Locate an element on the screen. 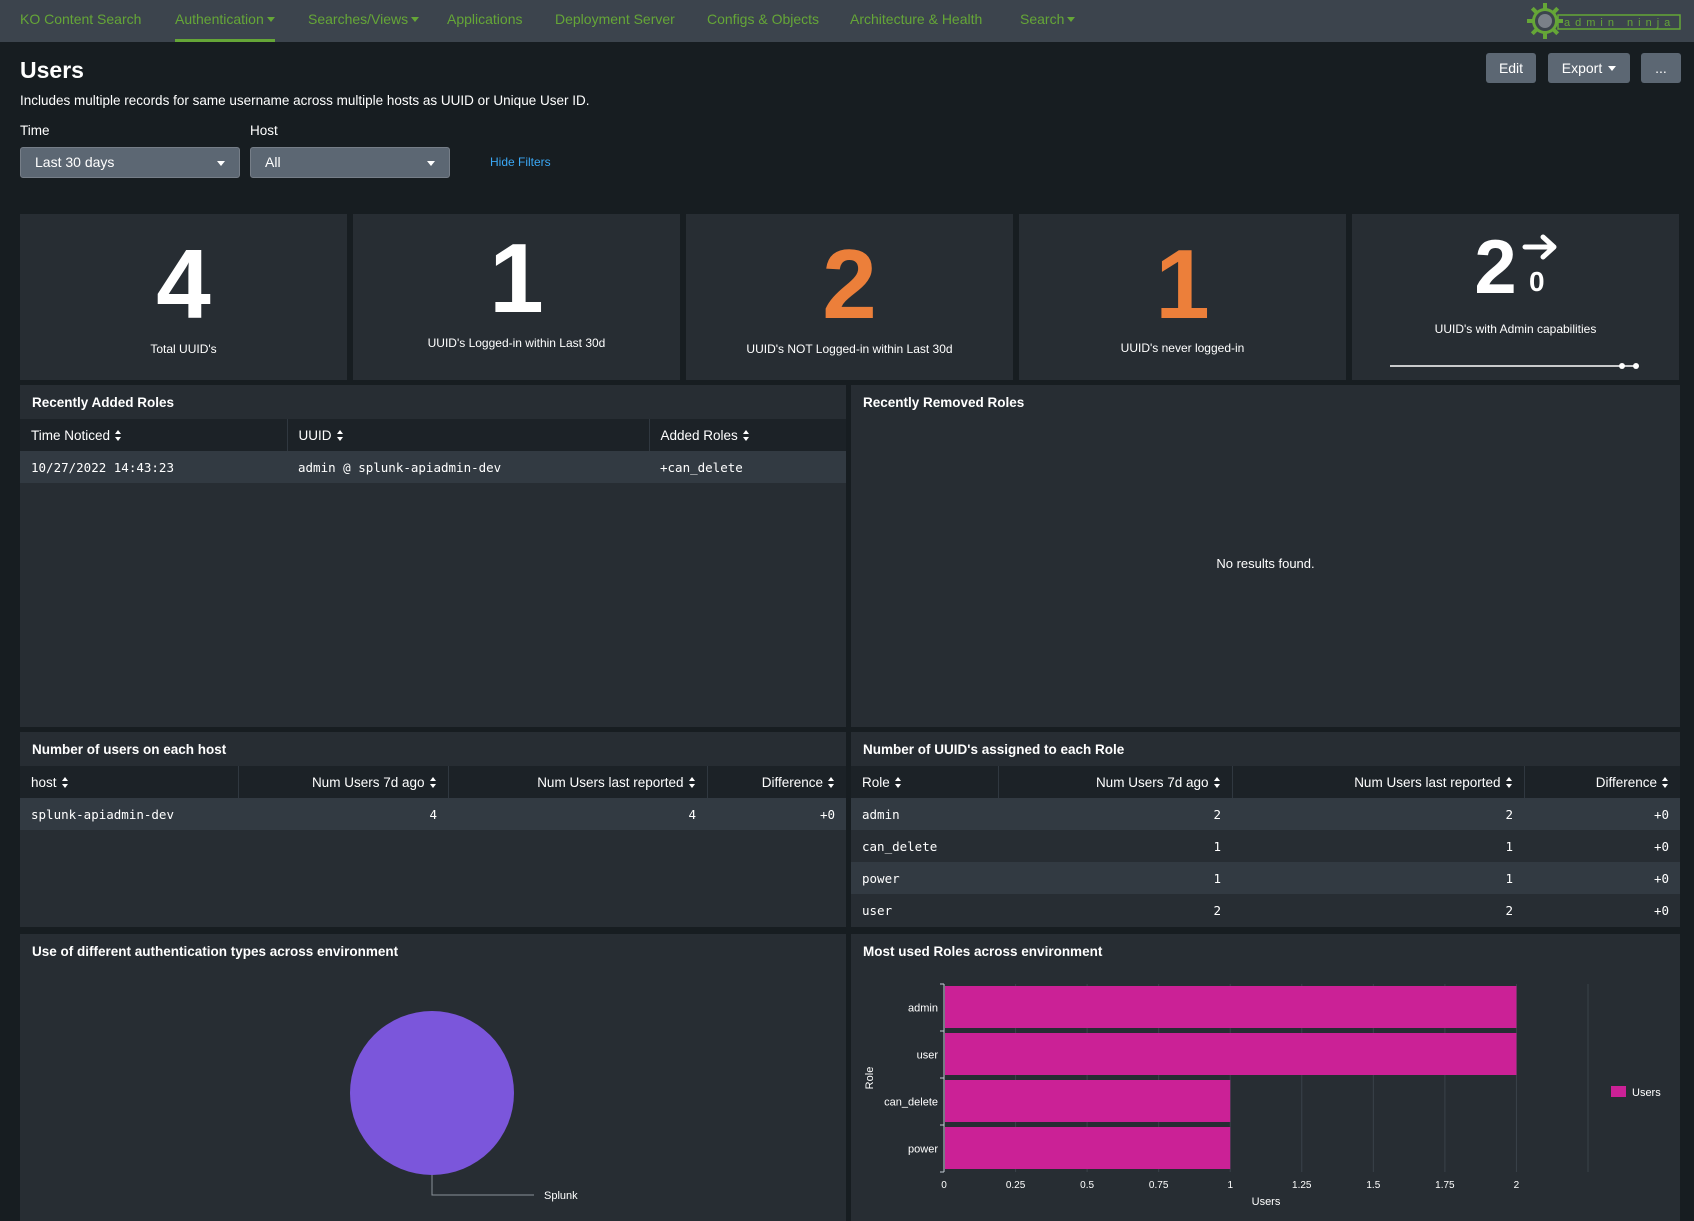  single-value-not-logged-in-30d: 2 UUID's NOT Logged-in within Last 30d is located at coordinates (849, 297).